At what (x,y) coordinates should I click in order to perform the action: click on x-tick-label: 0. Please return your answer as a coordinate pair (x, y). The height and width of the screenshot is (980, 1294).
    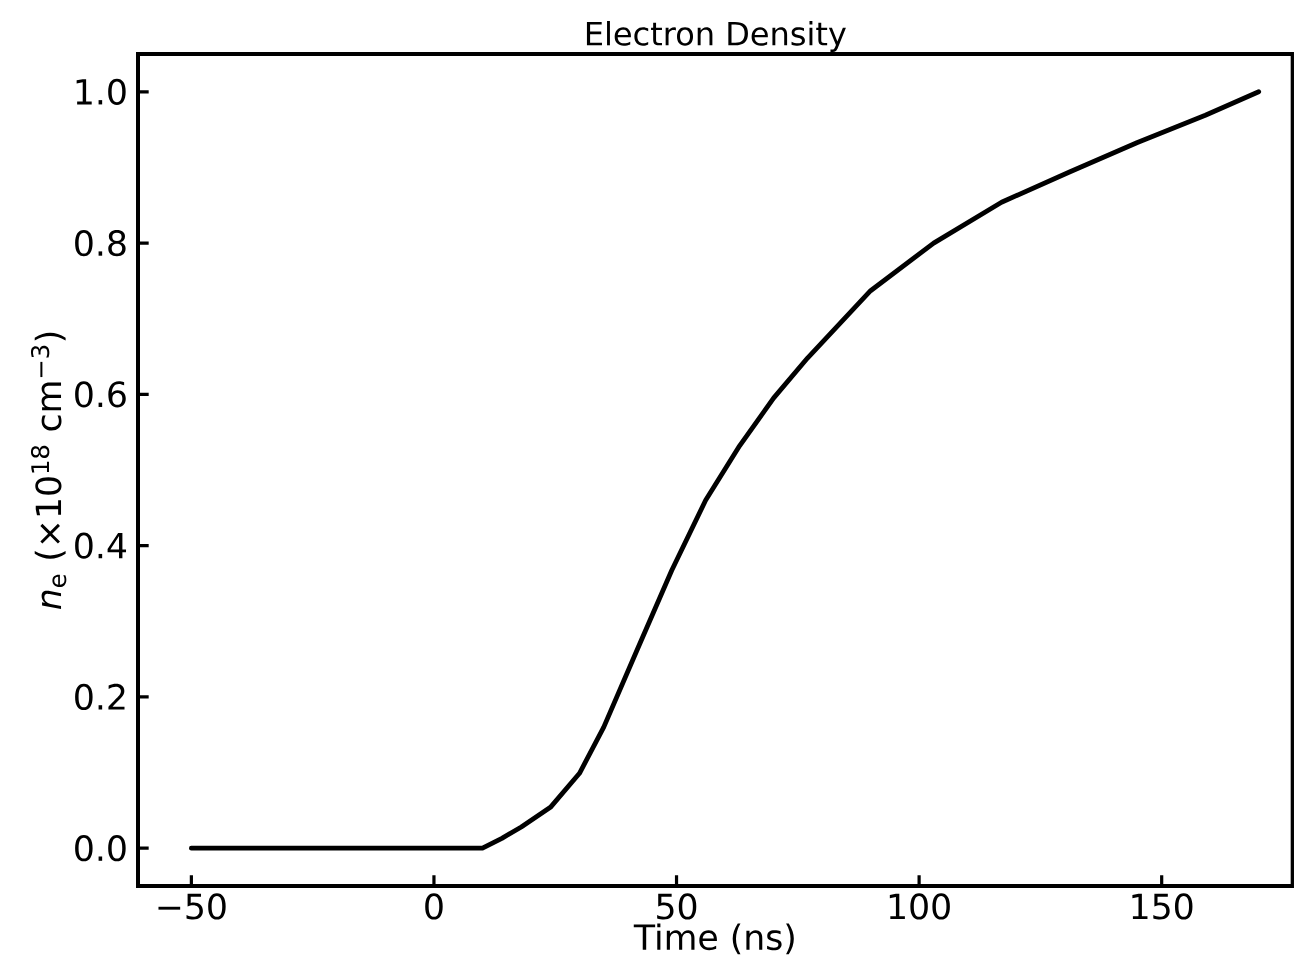
    Looking at the image, I should click on (434, 906).